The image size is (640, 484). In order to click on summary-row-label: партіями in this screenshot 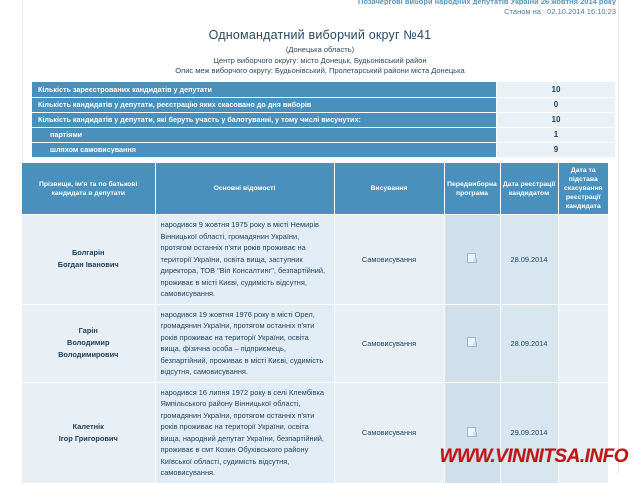, I will do `click(264, 135)`.